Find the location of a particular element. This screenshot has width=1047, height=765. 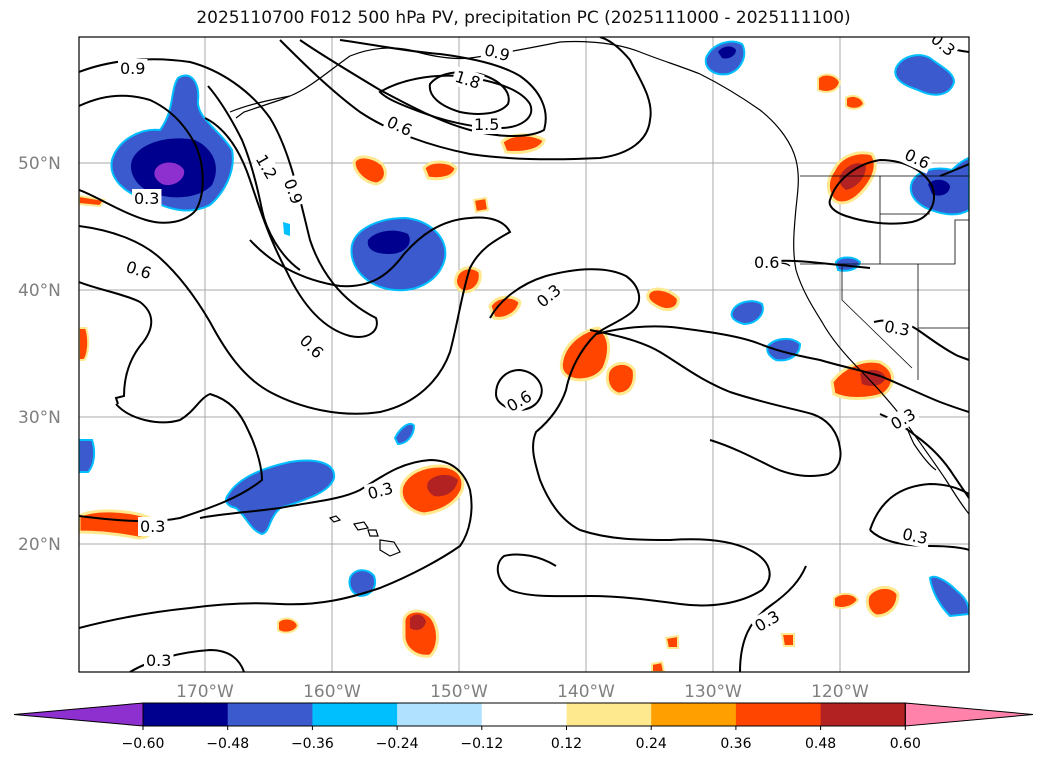

lat-label-40n: 40°N is located at coordinates (39, 291).